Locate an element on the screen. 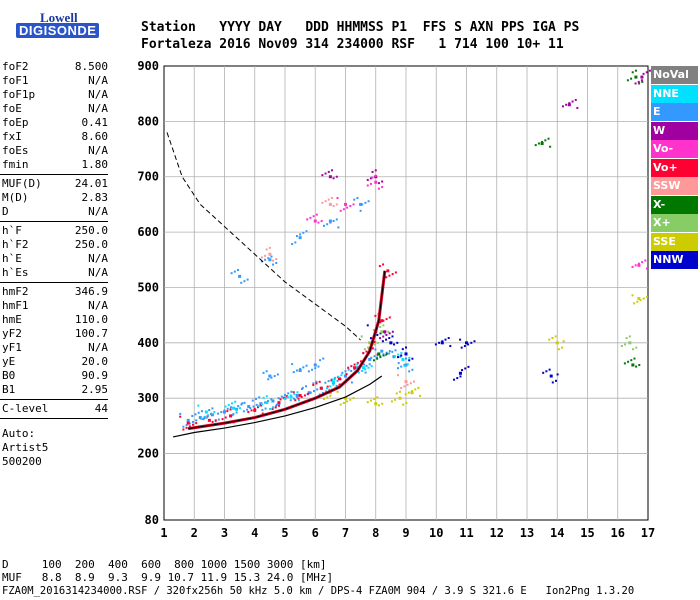 The height and width of the screenshot is (600, 700). x-tick-label: 11 is located at coordinates (466, 533).